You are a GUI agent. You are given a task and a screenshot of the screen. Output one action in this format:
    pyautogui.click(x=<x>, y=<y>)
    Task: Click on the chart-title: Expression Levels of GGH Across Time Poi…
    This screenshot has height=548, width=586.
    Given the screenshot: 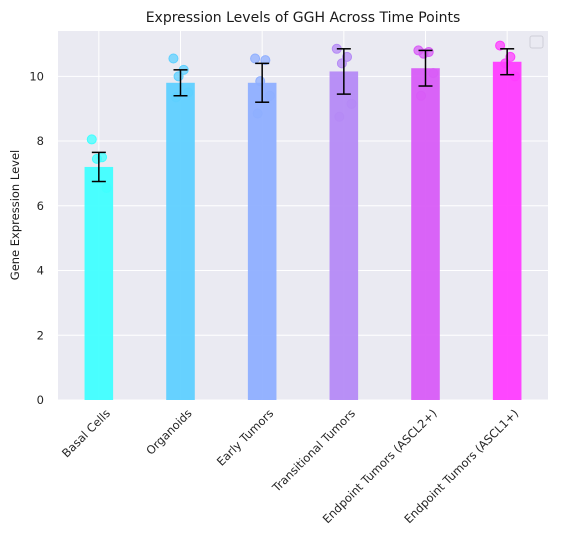 What is the action you would take?
    pyautogui.click(x=303, y=18)
    